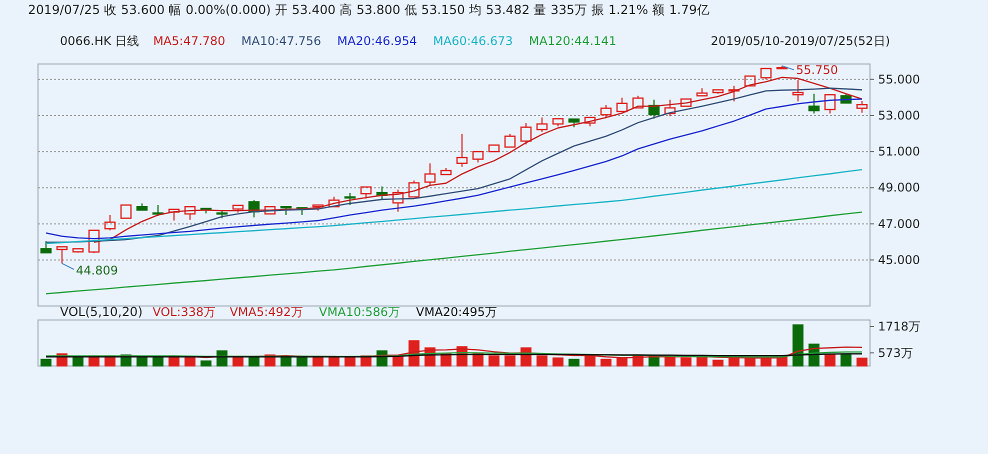 This screenshot has width=988, height=454. What do you see at coordinates (572, 41) in the screenshot?
I see `text: MA120:44.141` at bounding box center [572, 41].